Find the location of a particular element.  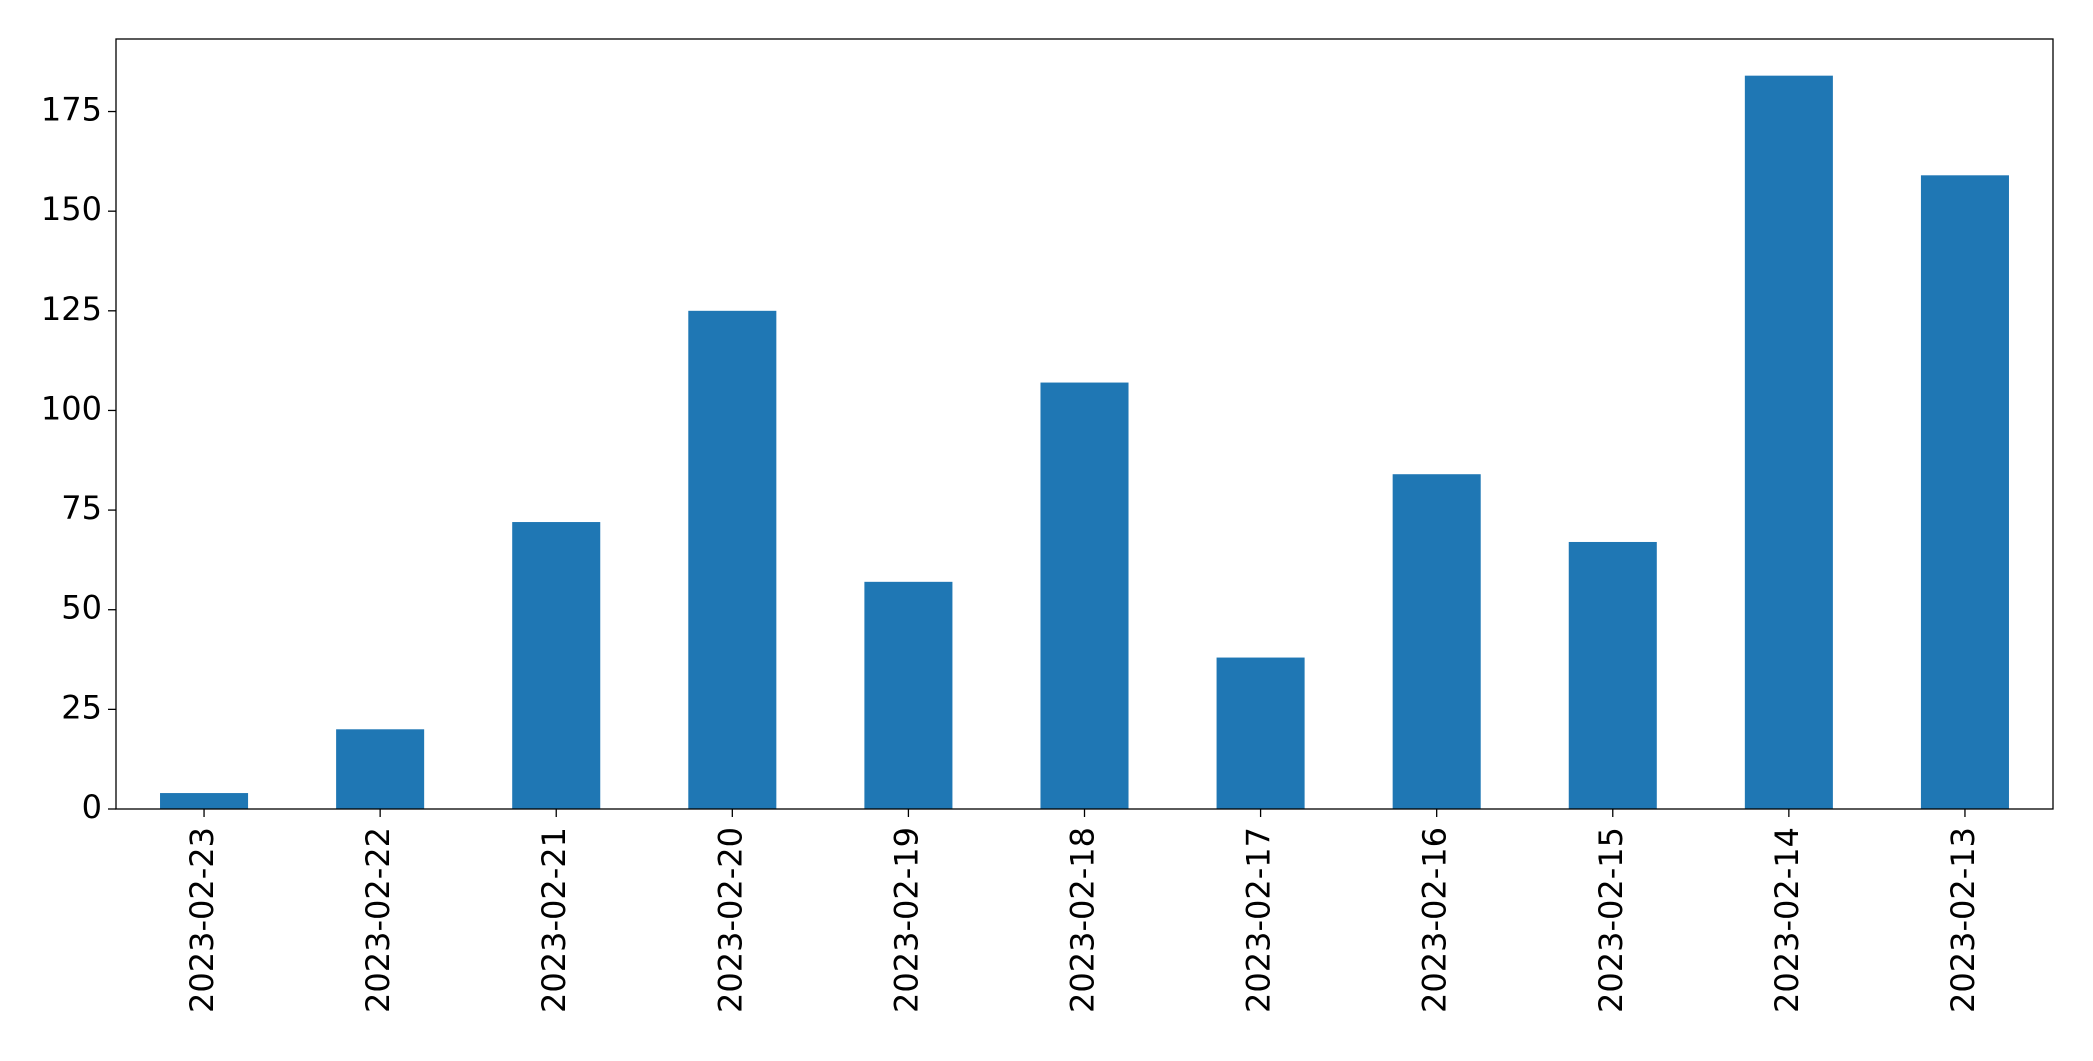

y-tick-label: 75 is located at coordinates (81, 508).